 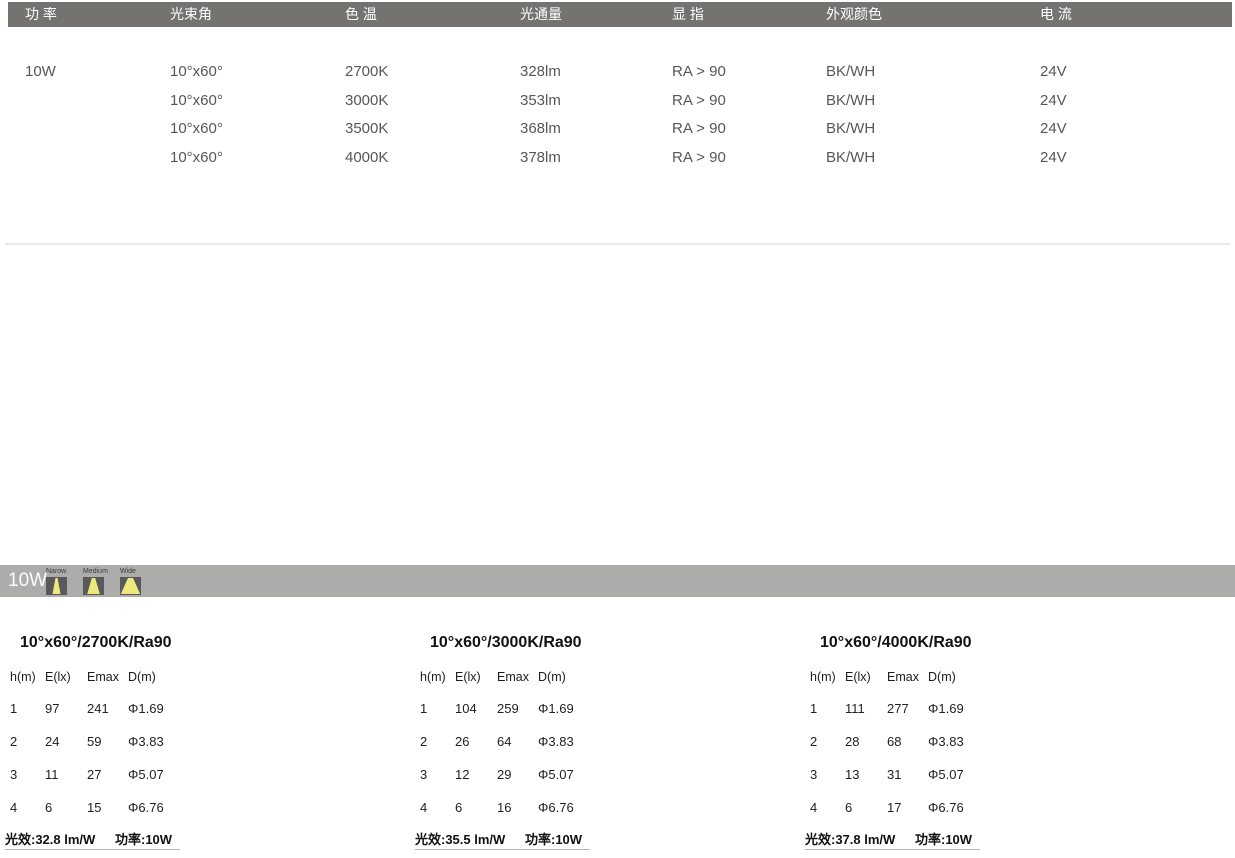 I want to click on cell-emax: 241, so click(x=98, y=708).